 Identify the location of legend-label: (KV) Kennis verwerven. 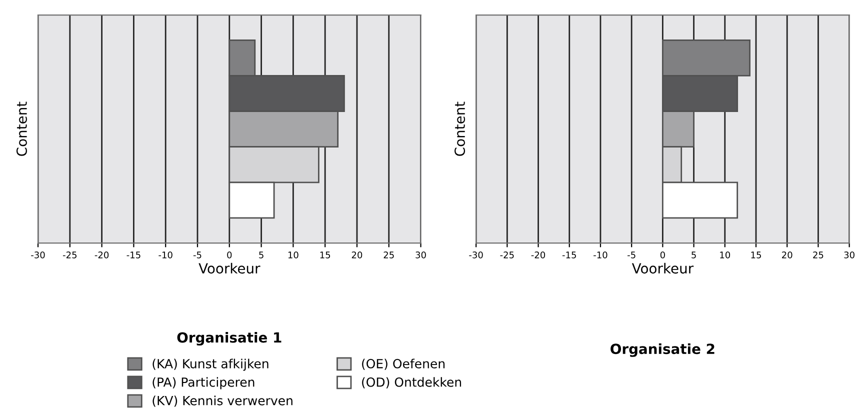
(222, 401).